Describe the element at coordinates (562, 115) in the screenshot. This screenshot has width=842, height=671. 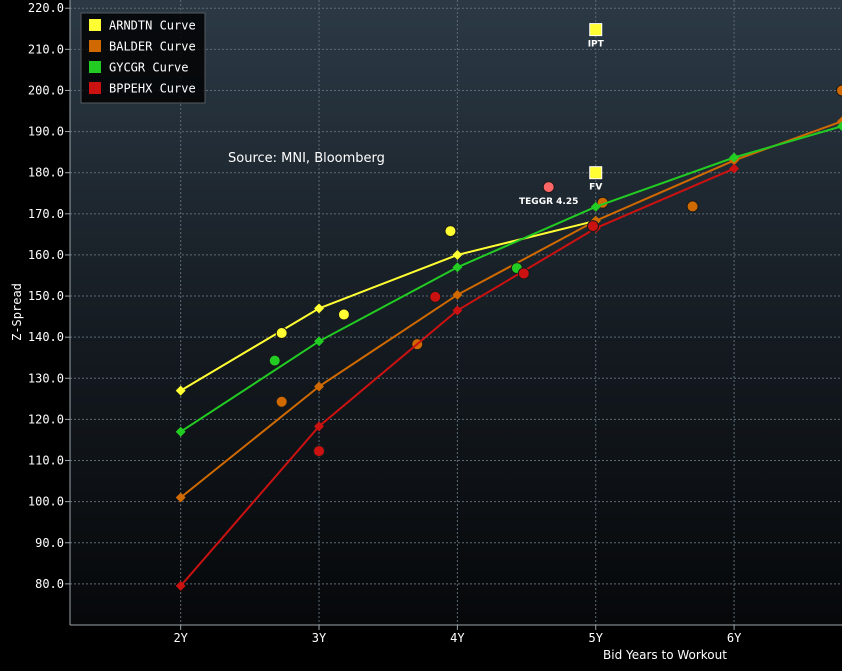
I see `annotations: IPT FV TEGGR 4.25` at that location.